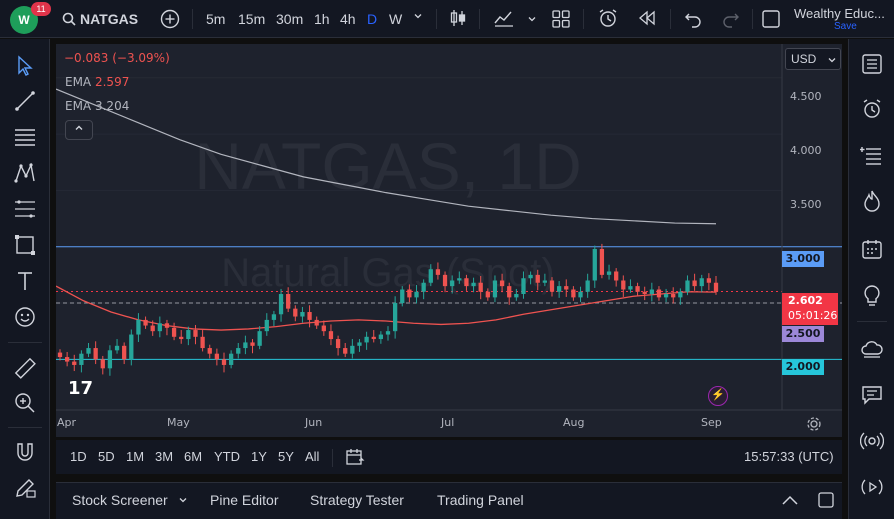 This screenshot has height=519, width=894. Describe the element at coordinates (357, 500) in the screenshot. I see `tab-strategy-tester: Strategy Tester` at that location.